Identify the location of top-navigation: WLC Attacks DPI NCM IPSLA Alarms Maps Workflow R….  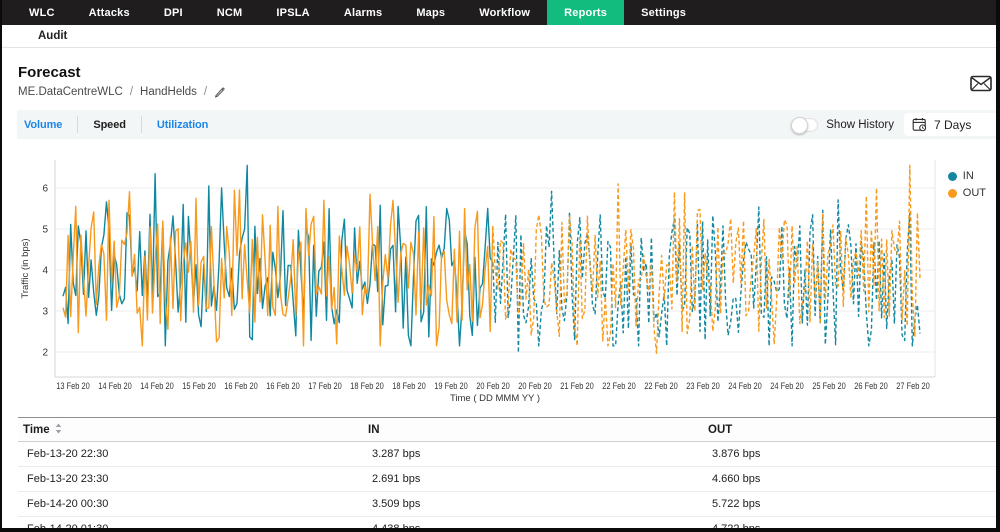
(499, 12).